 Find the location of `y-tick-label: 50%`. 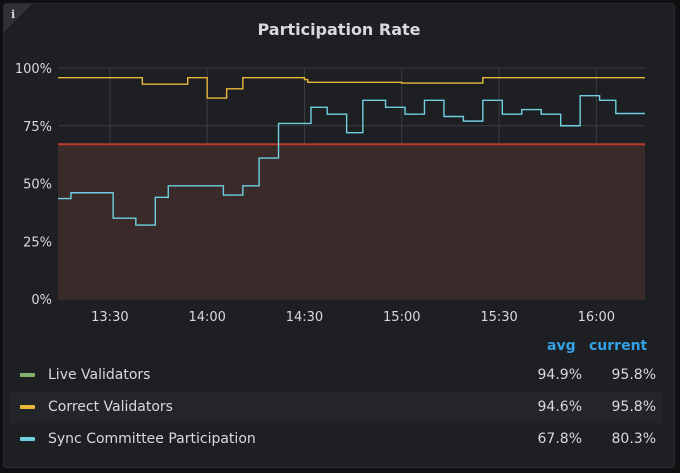

y-tick-label: 50% is located at coordinates (37, 185).